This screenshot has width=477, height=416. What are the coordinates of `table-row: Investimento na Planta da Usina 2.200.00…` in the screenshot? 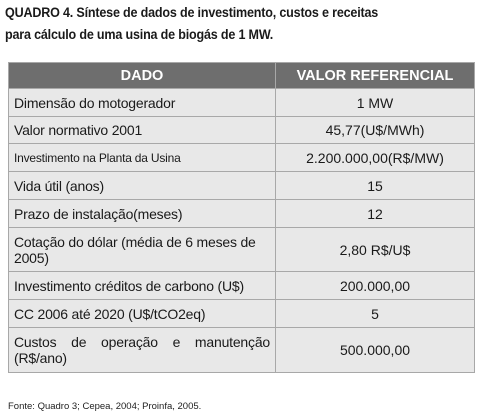 It's located at (241, 157).